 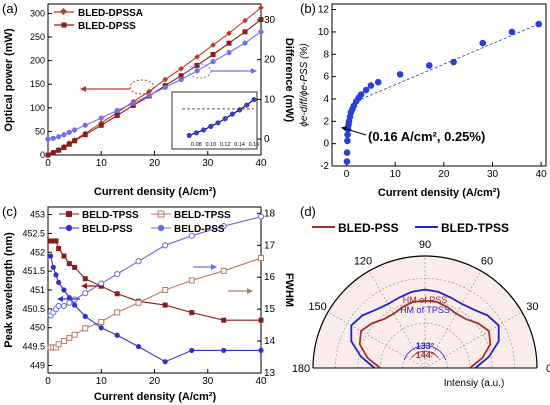 I want to click on ellipse-right-series, so click(x=200, y=71).